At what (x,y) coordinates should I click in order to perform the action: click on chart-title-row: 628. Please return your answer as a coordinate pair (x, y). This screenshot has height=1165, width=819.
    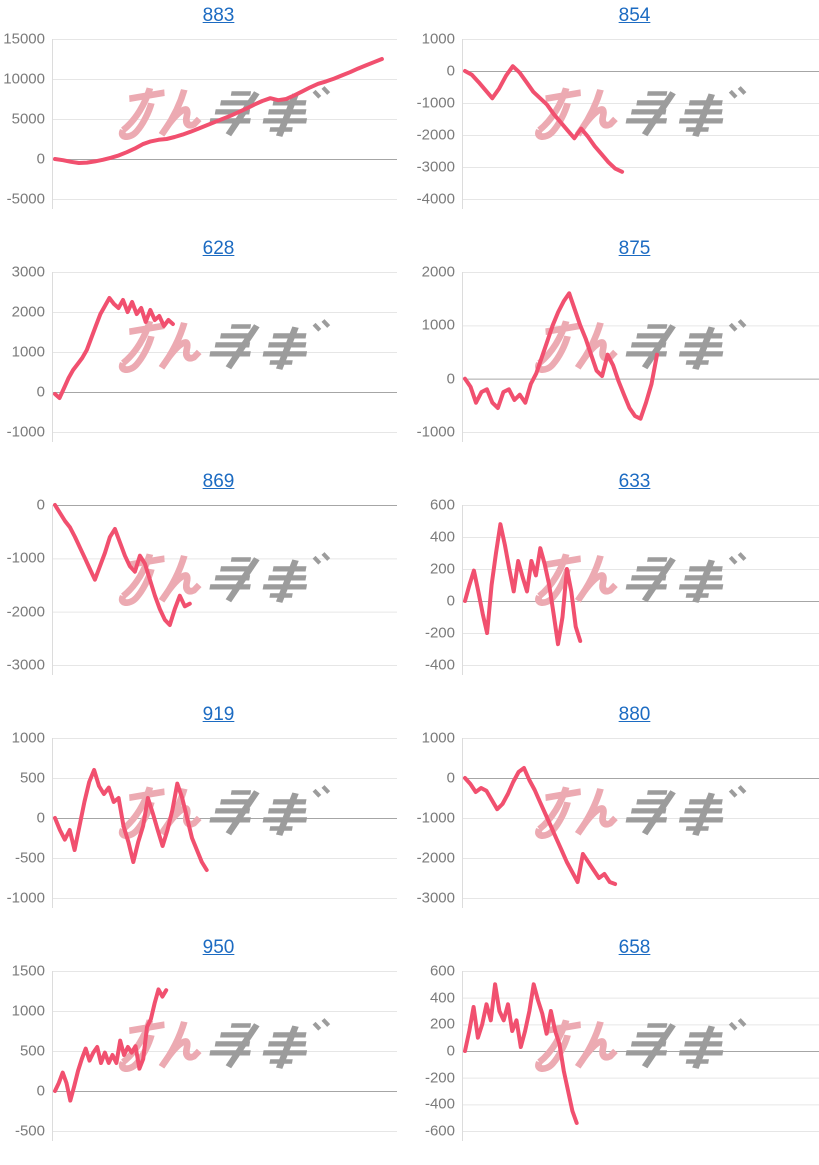
    Looking at the image, I should click on (198, 251).